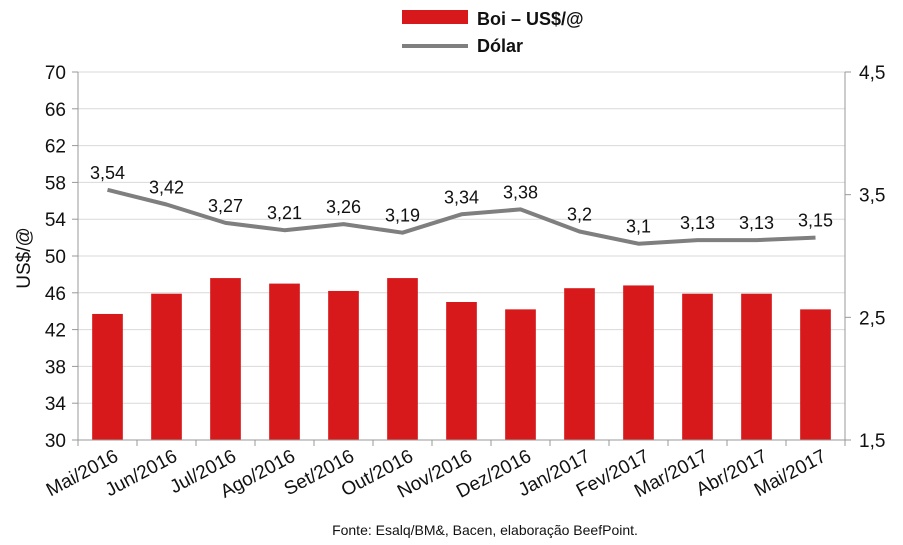 The height and width of the screenshot is (545, 903). What do you see at coordinates (579, 214) in the screenshot?
I see `line-data-label: 3,2` at bounding box center [579, 214].